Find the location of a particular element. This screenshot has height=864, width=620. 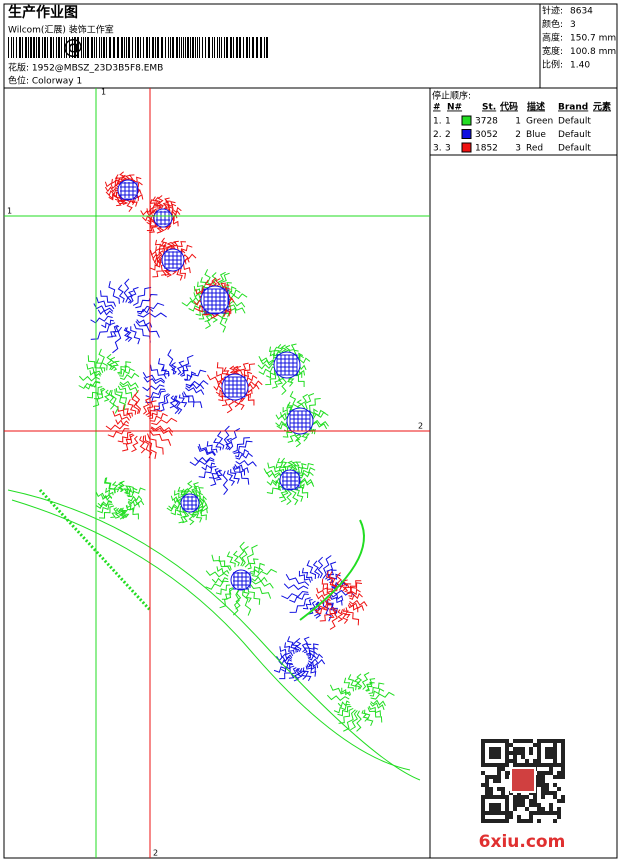

row-code: 1 is located at coordinates (518, 122).